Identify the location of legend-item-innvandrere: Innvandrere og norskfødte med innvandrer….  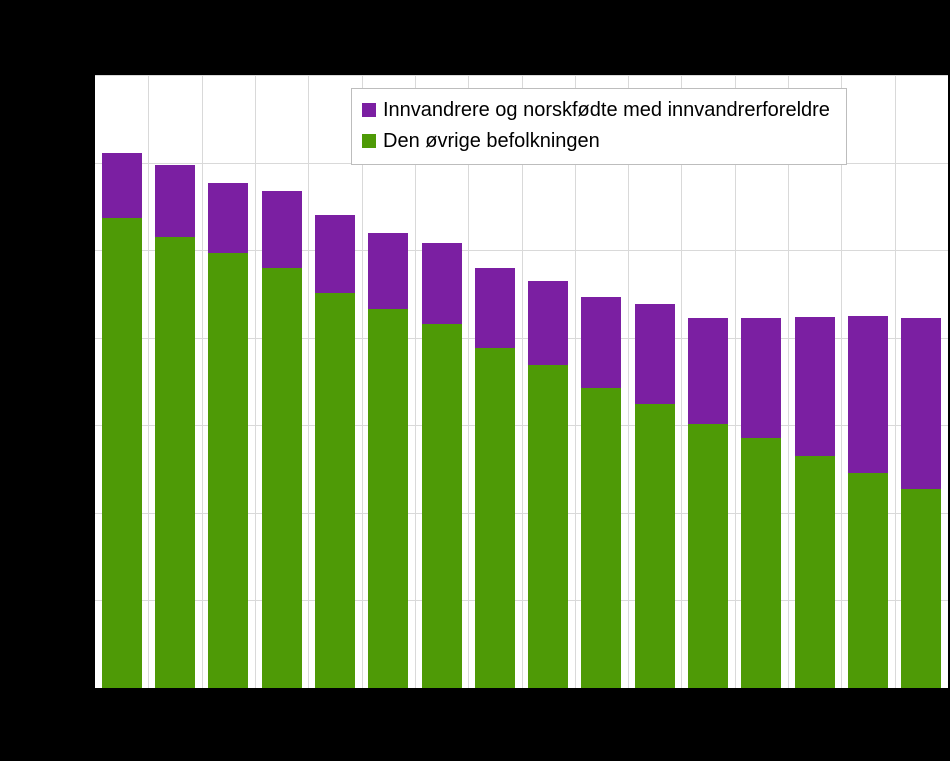
(596, 110).